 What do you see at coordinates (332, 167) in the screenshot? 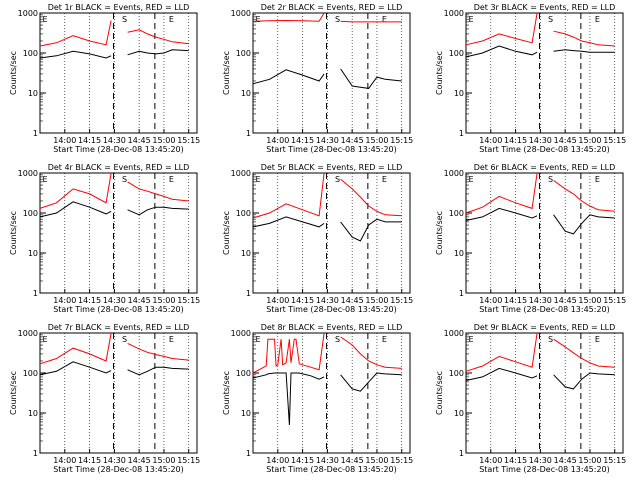
I see `chart-title: Det 5r BLACK = Events, RED = LLD` at bounding box center [332, 167].